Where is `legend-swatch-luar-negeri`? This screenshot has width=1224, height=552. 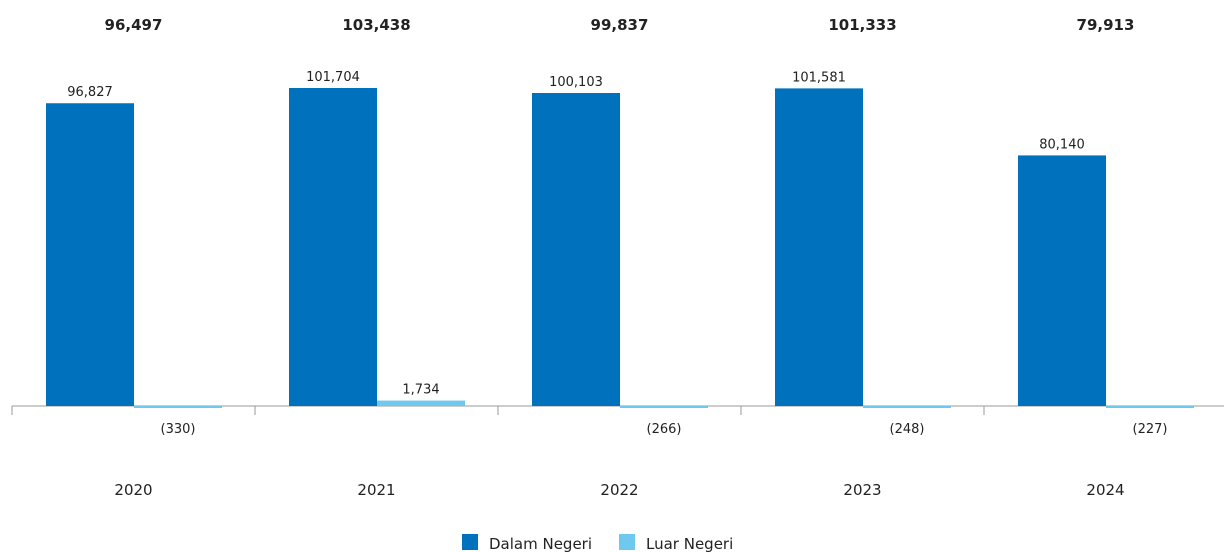
legend-swatch-luar-negeri is located at coordinates (627, 542).